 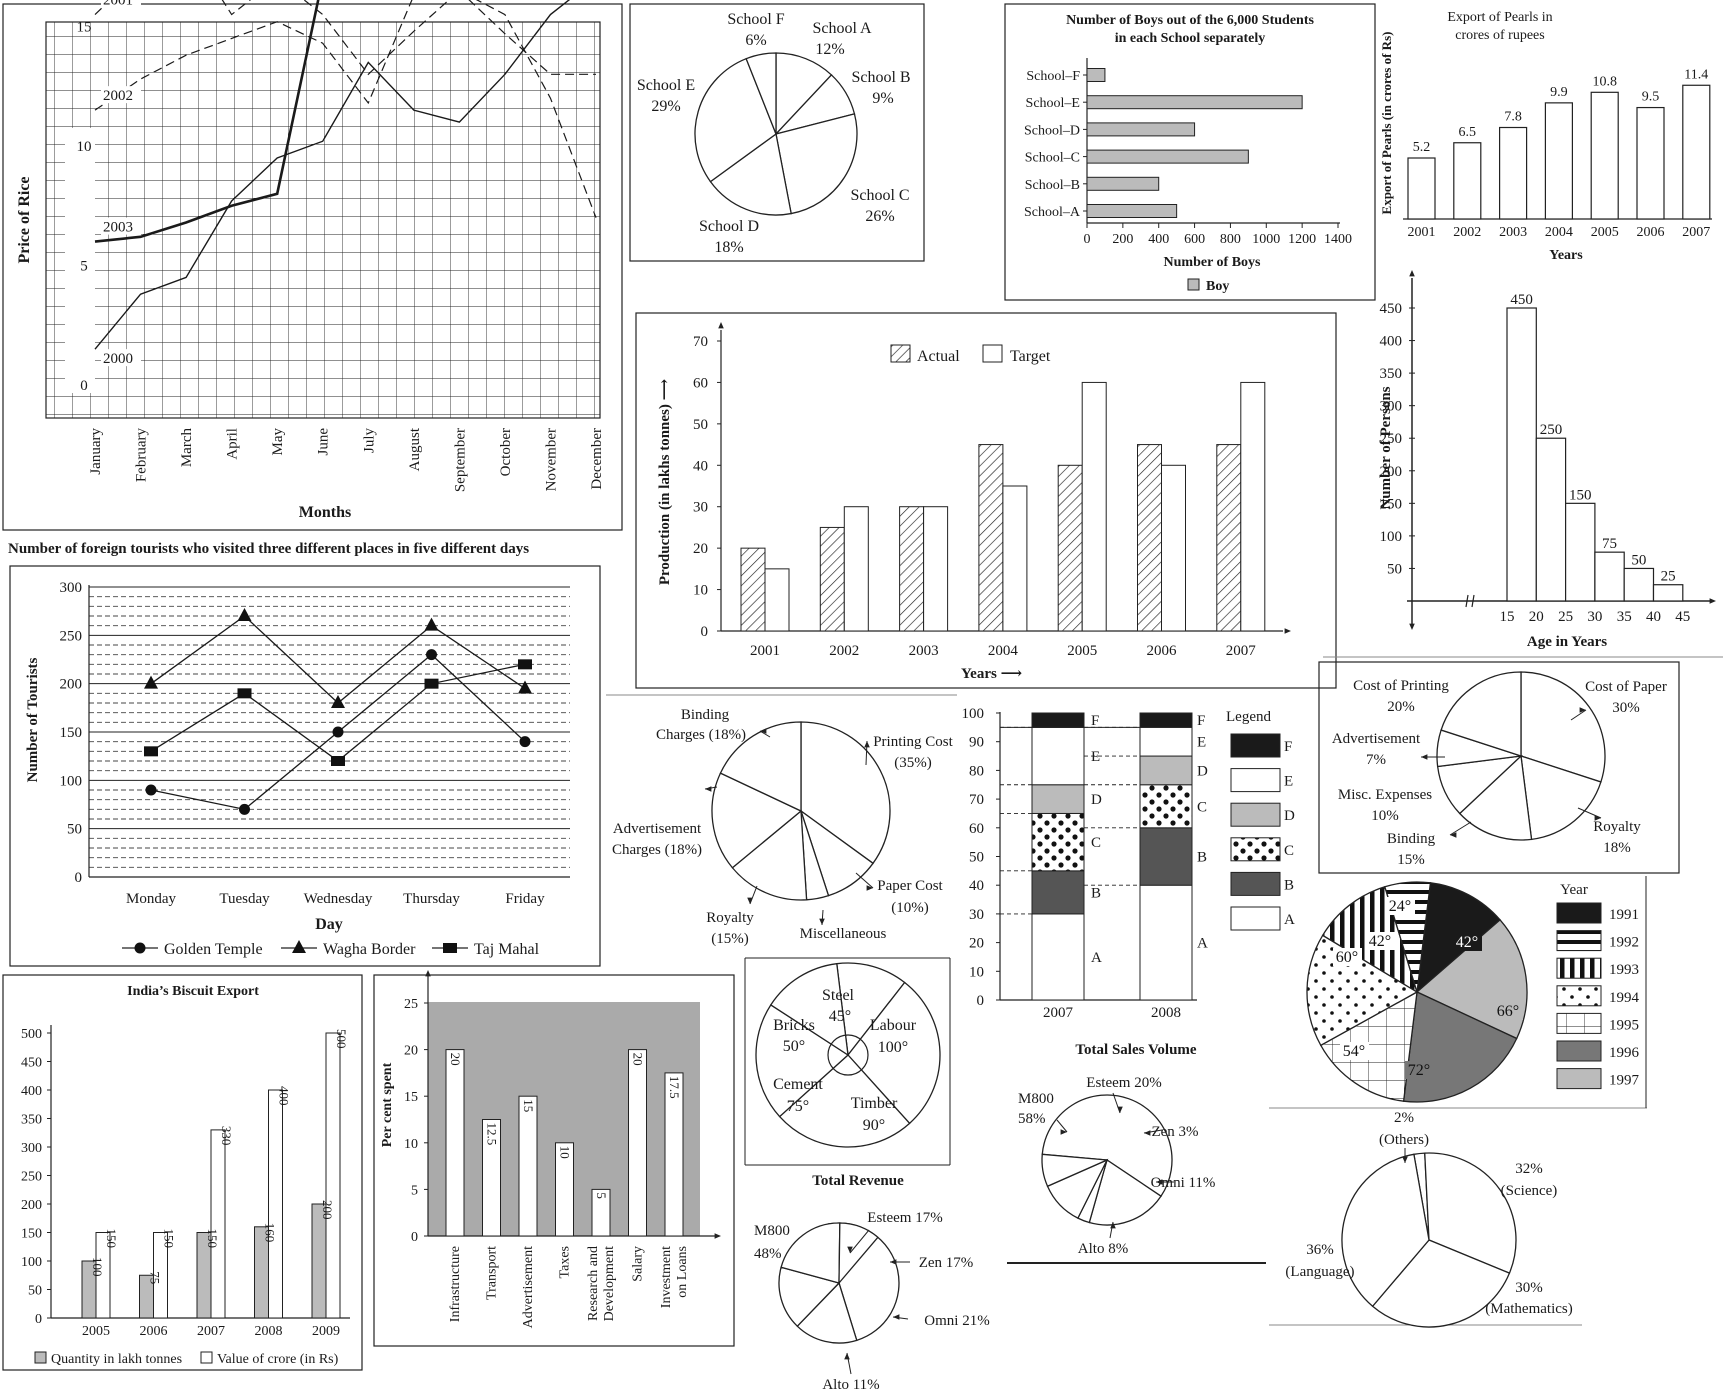 I want to click on label-leader, so click(x=1062, y=1126).